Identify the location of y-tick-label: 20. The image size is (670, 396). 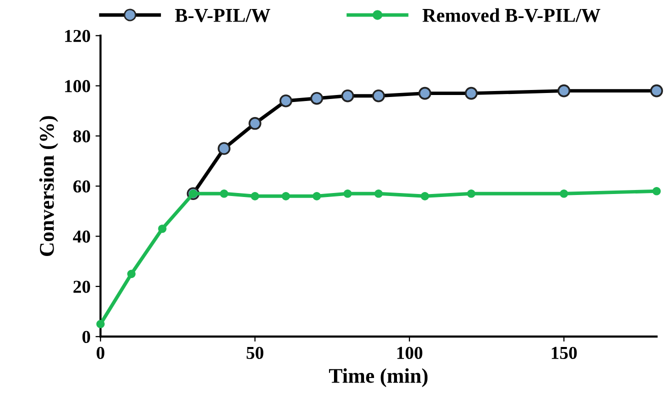
(81, 286).